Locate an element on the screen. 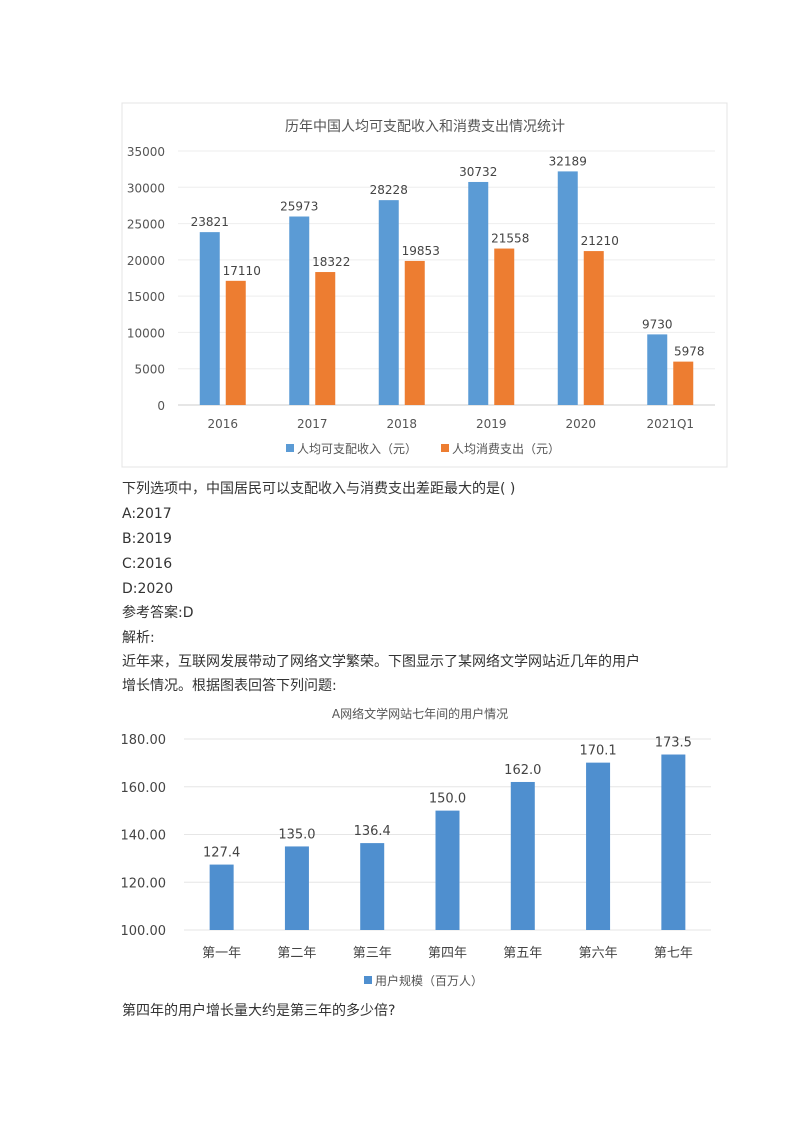  option-c: C:2016 is located at coordinates (147, 564).